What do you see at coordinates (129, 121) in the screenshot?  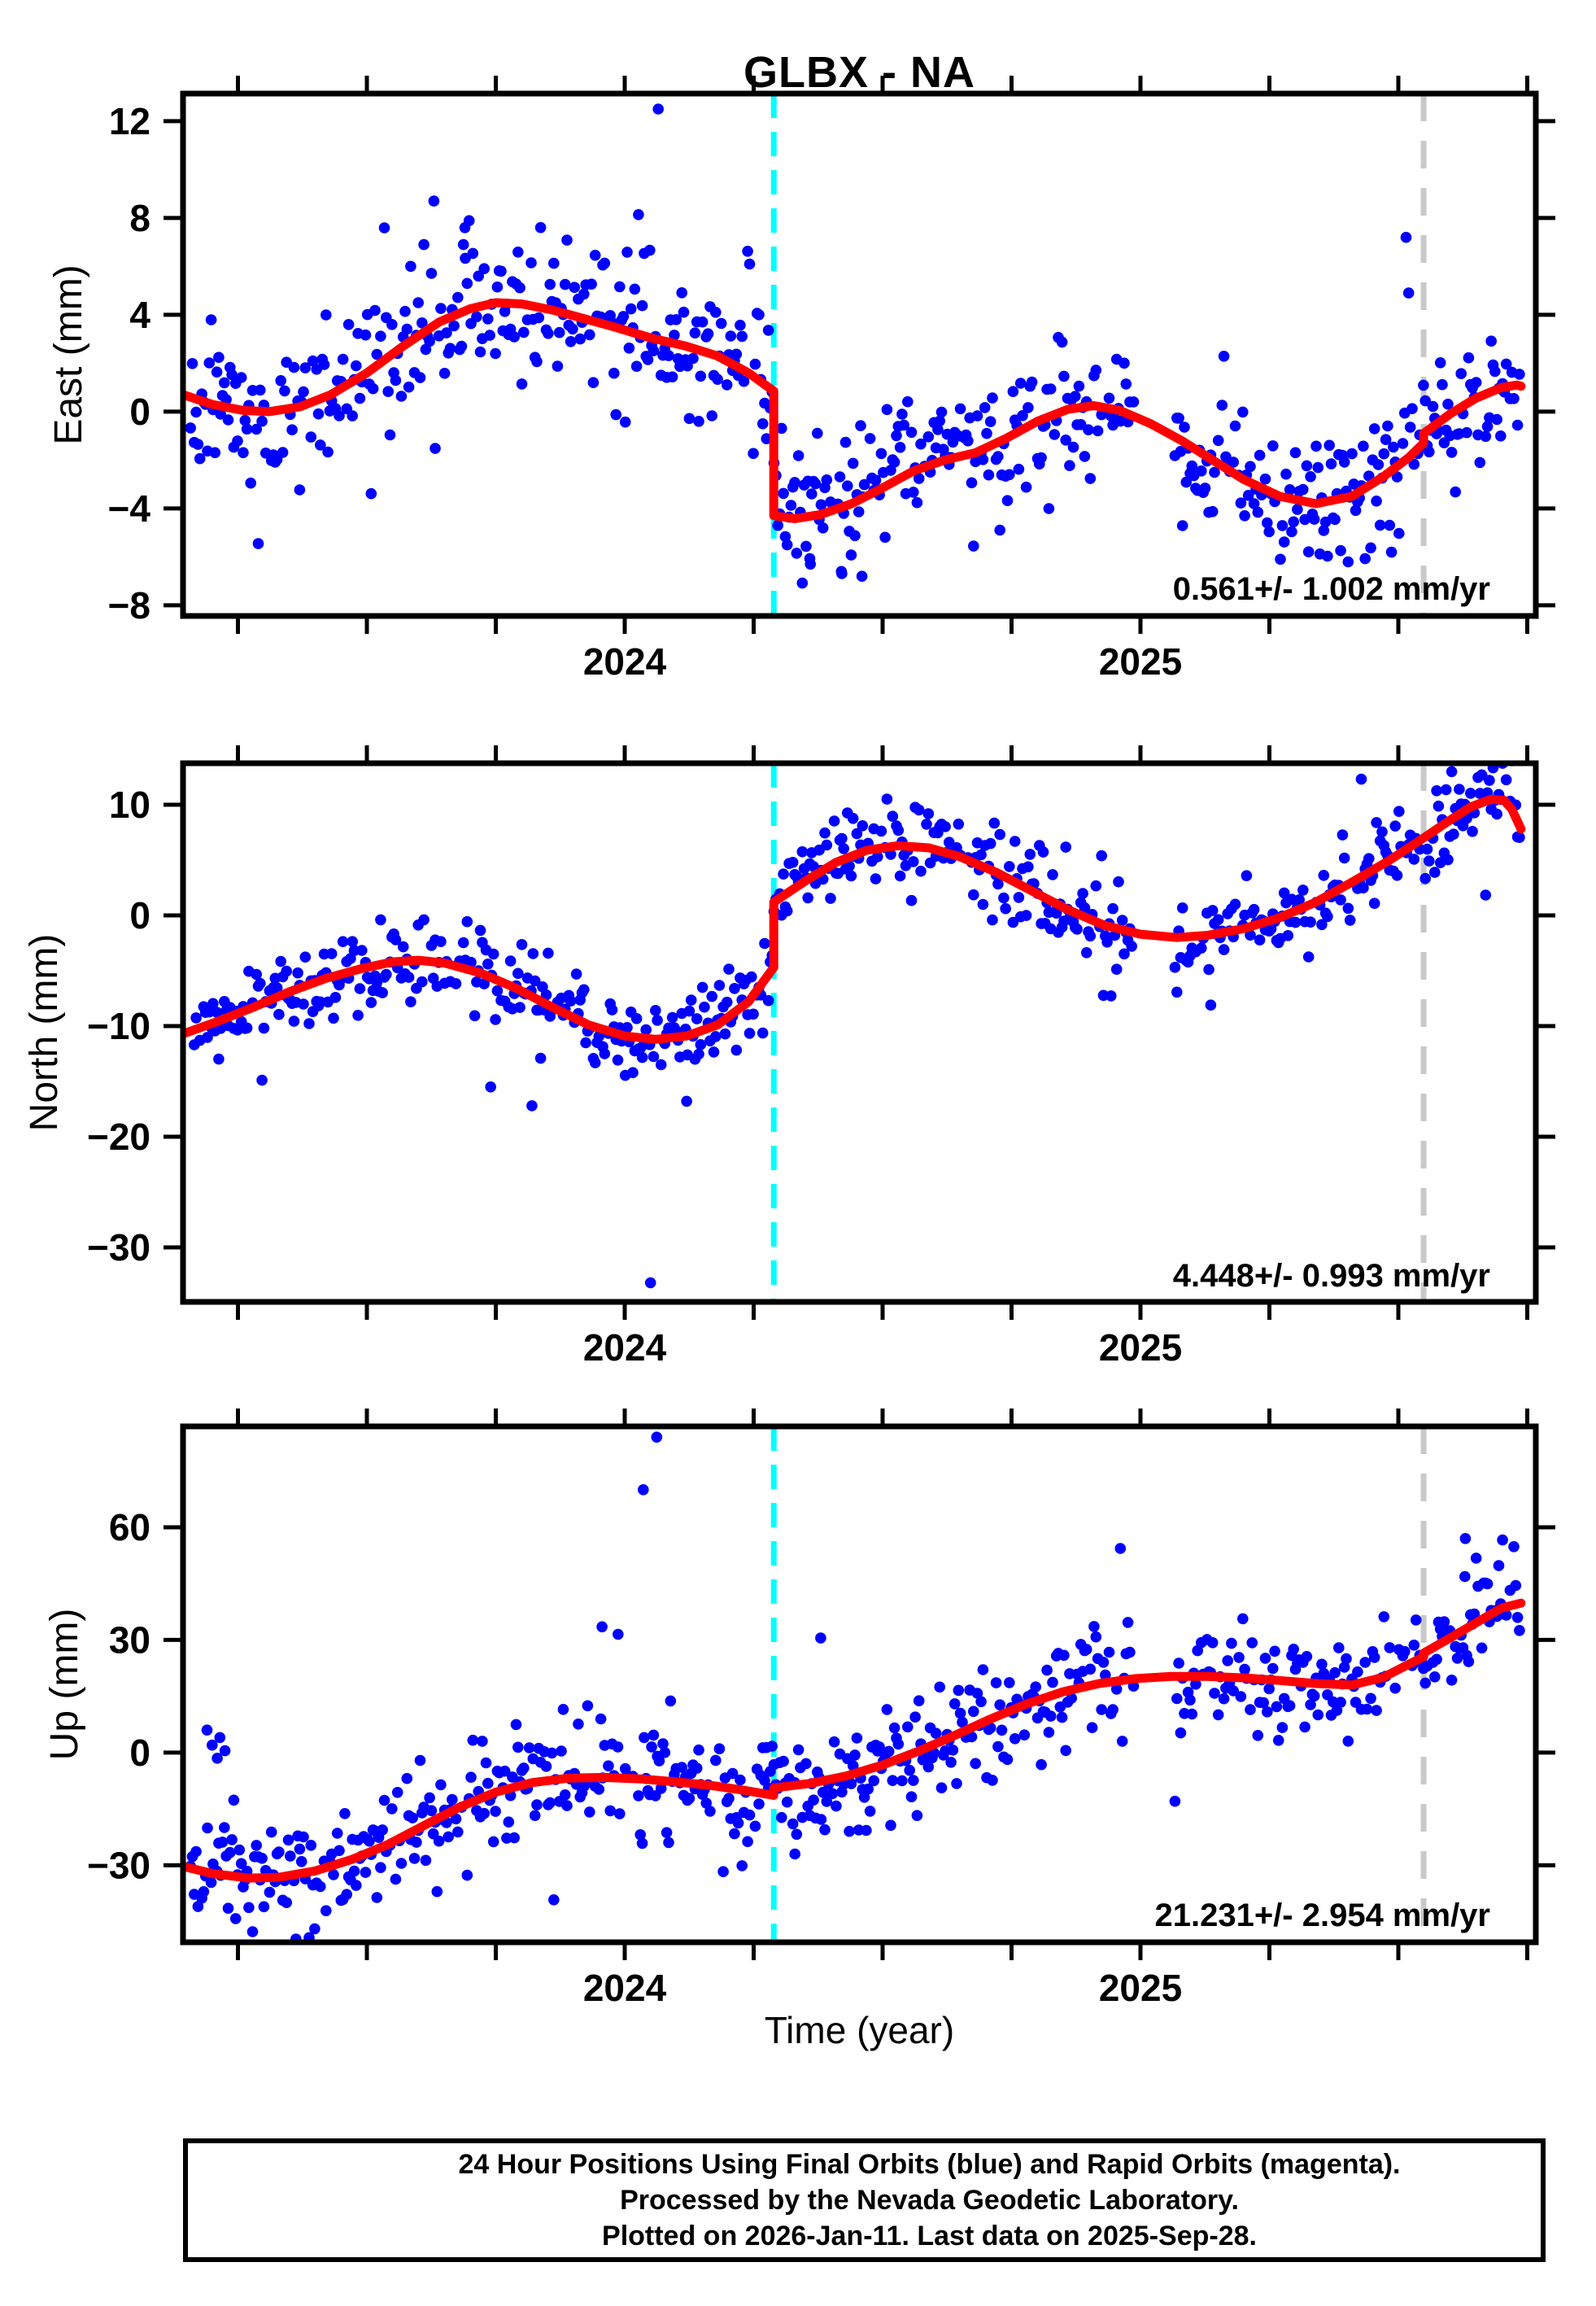 I see `y-tick-label: 12` at bounding box center [129, 121].